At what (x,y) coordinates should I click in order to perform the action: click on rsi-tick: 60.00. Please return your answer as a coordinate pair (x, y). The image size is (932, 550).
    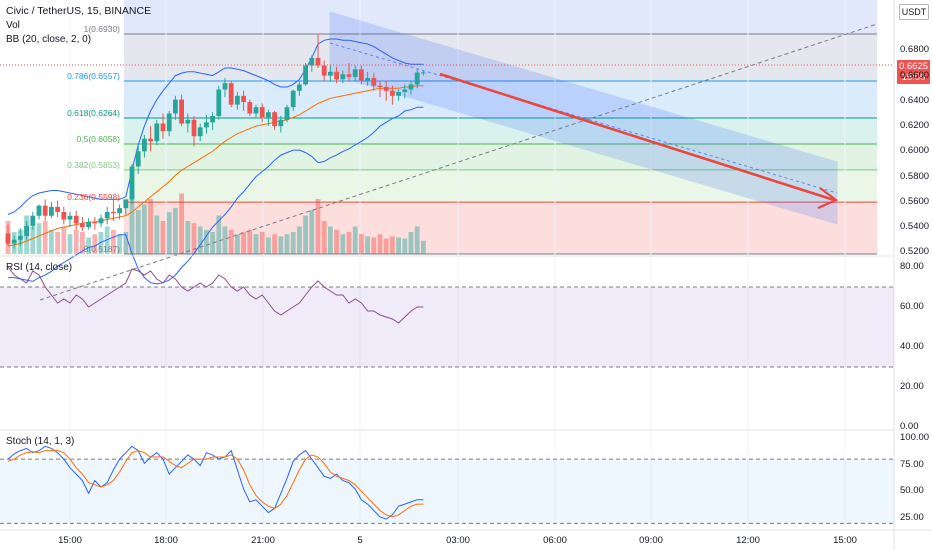
    Looking at the image, I should click on (912, 306).